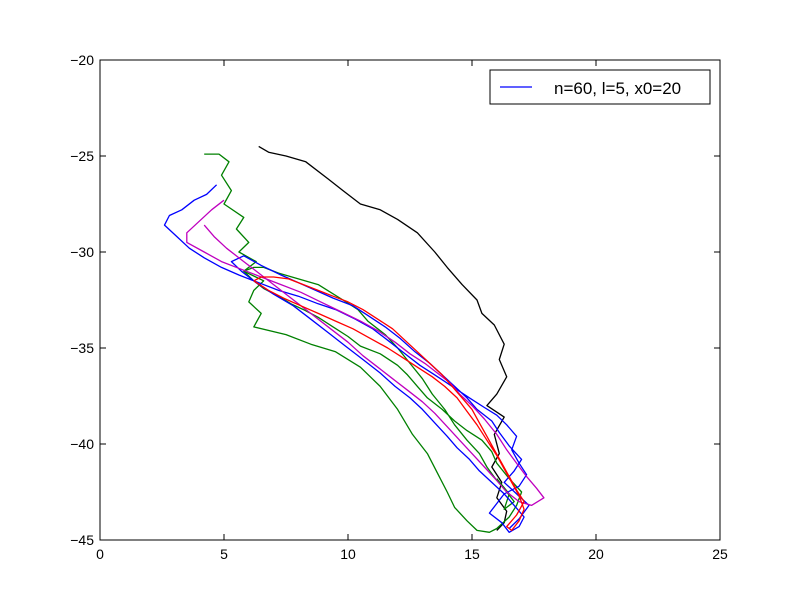 The height and width of the screenshot is (605, 800). Describe the element at coordinates (82, 348) in the screenshot. I see `y-tick-label: −35` at that location.